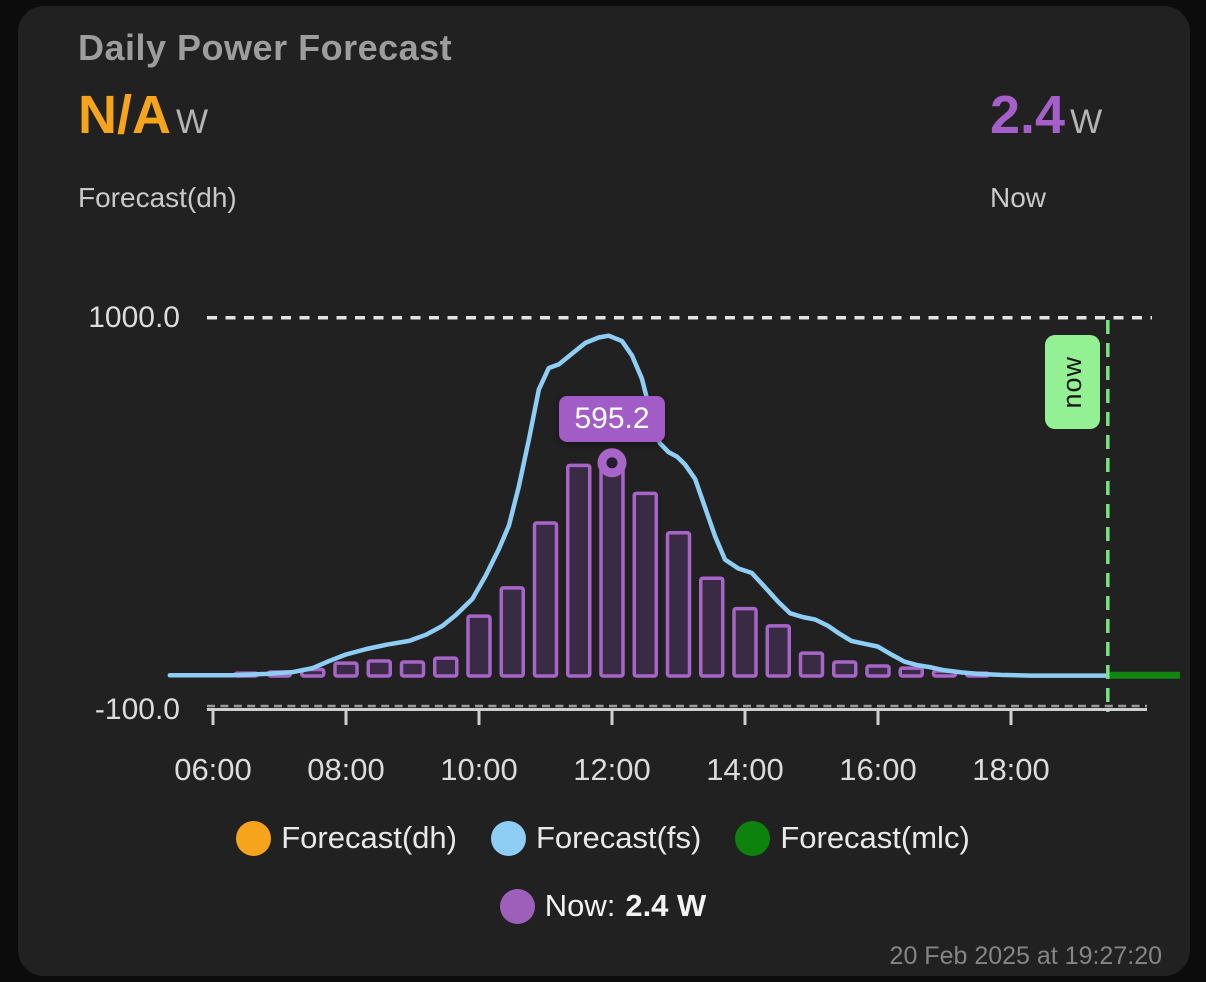 This screenshot has height=982, width=1206. Describe the element at coordinates (625, 905) in the screenshot. I see `legend-now-text: Now: 2.4 W` at that location.